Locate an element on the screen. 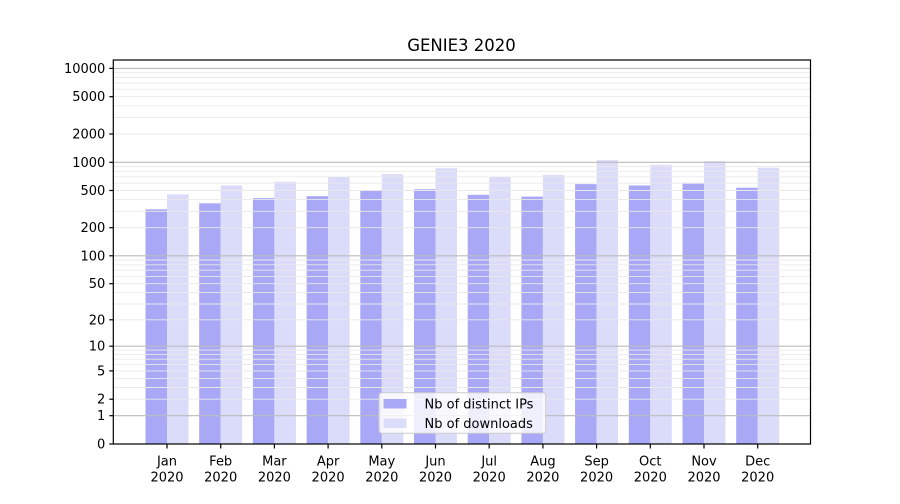 The image size is (900, 504). bar-may-downloads is located at coordinates (392, 309).